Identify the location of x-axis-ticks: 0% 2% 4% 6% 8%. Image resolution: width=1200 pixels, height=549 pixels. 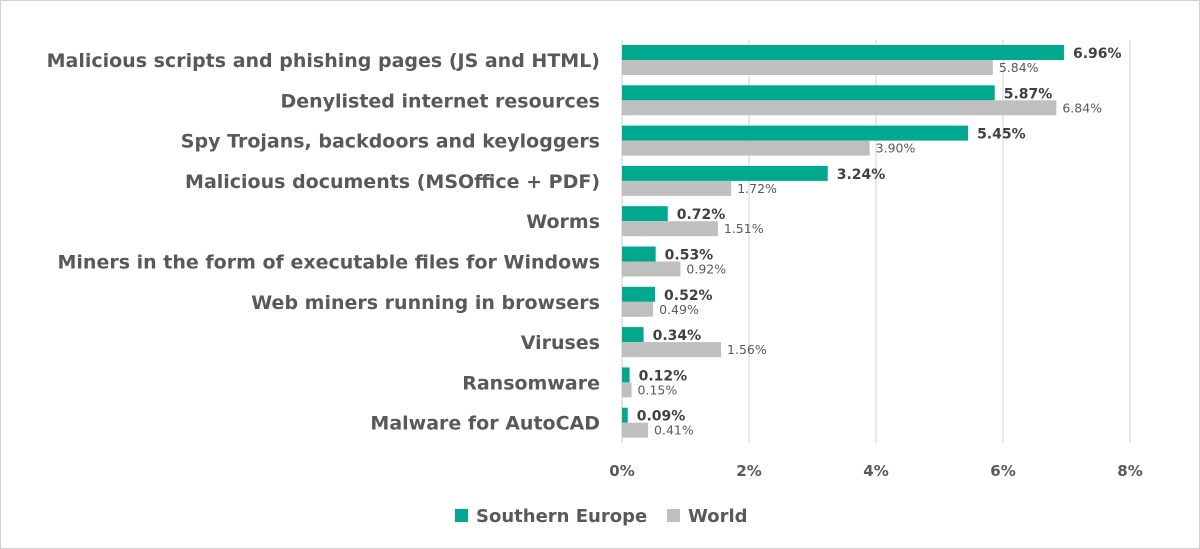
(875, 471).